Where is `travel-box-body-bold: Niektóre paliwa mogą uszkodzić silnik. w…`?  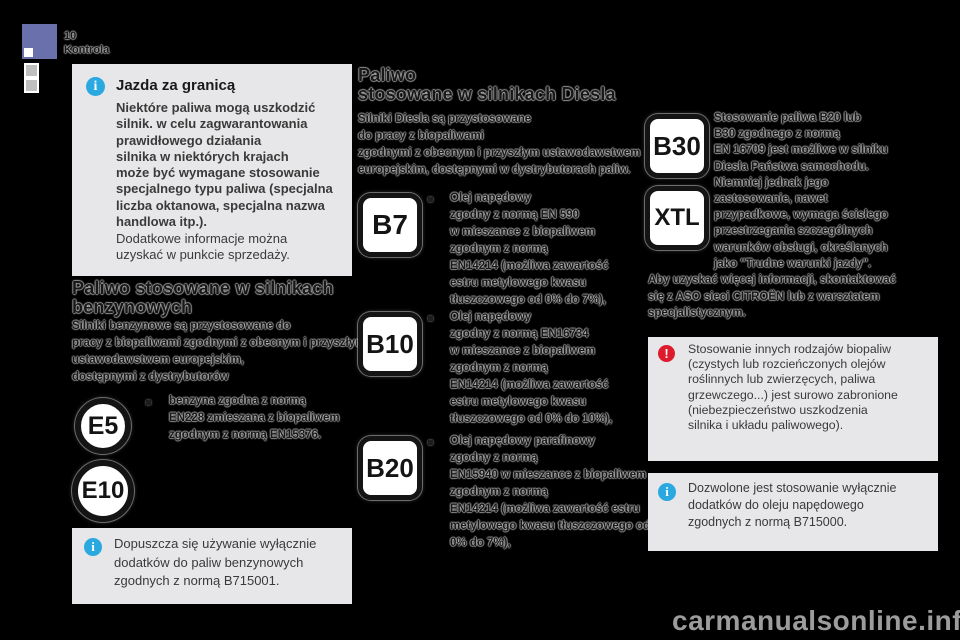 travel-box-body-bold: Niektóre paliwa mogą uszkodzić silnik. w… is located at coordinates (224, 165).